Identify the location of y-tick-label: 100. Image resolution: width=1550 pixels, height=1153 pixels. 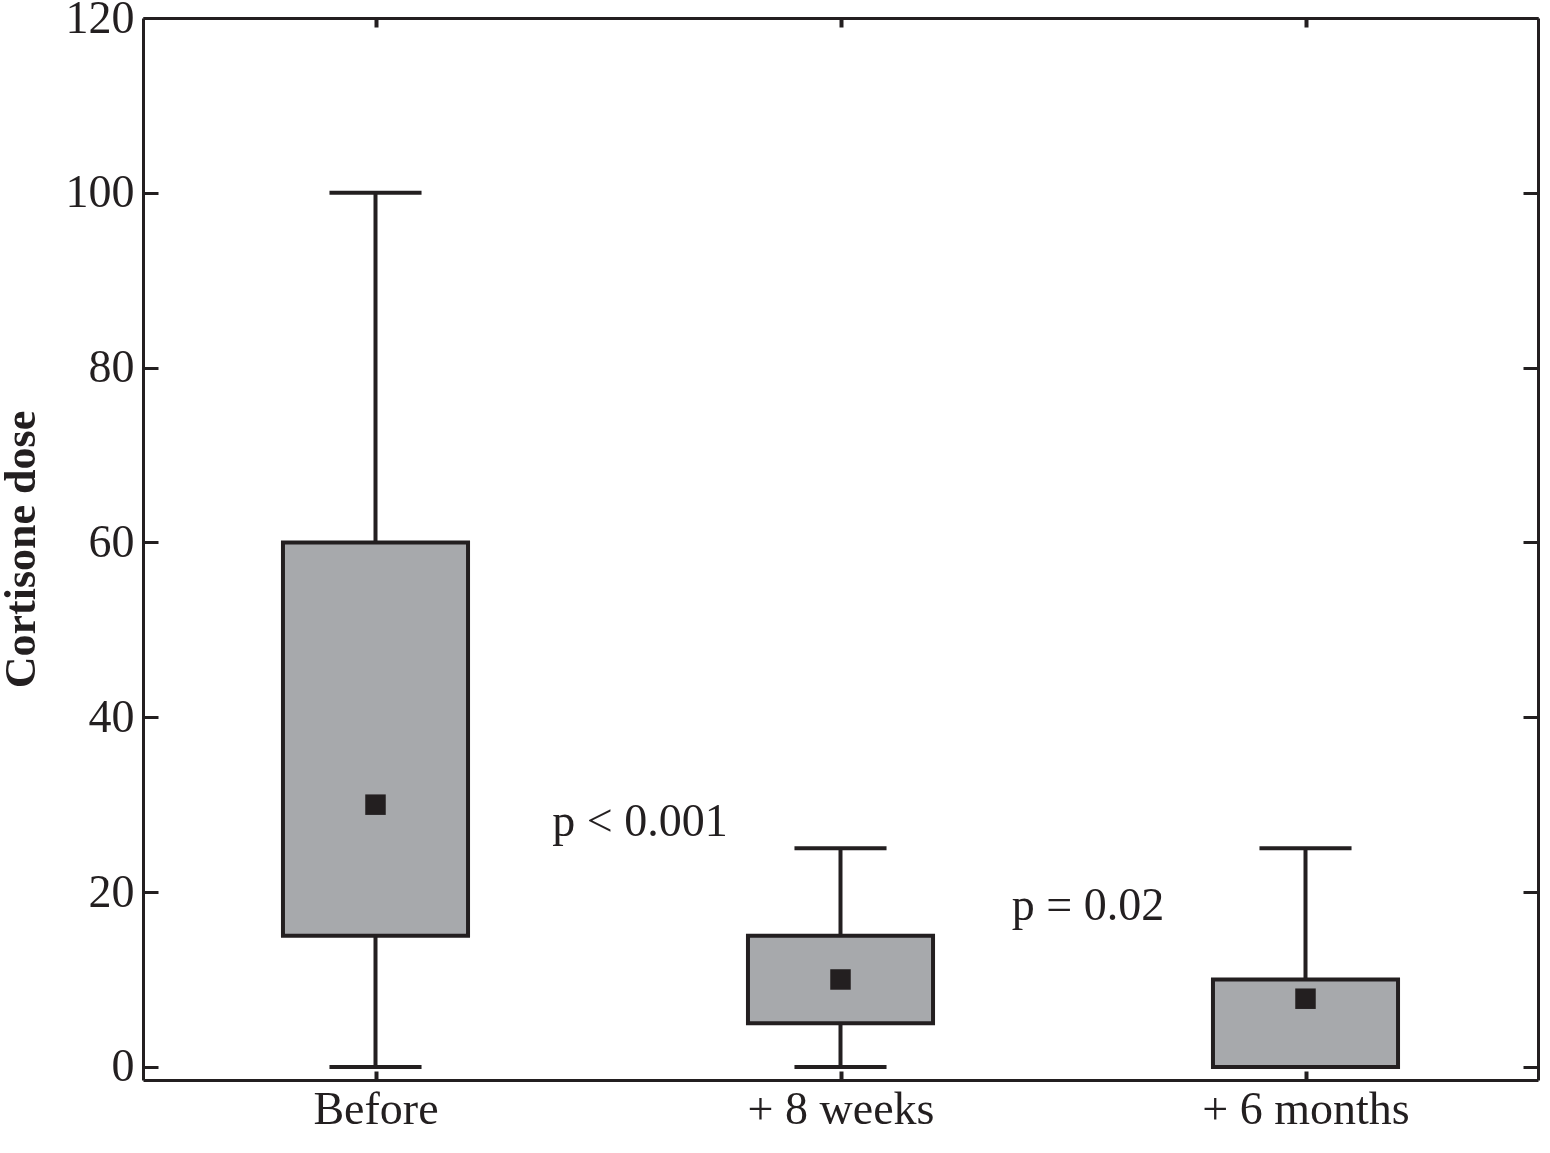
(100, 192).